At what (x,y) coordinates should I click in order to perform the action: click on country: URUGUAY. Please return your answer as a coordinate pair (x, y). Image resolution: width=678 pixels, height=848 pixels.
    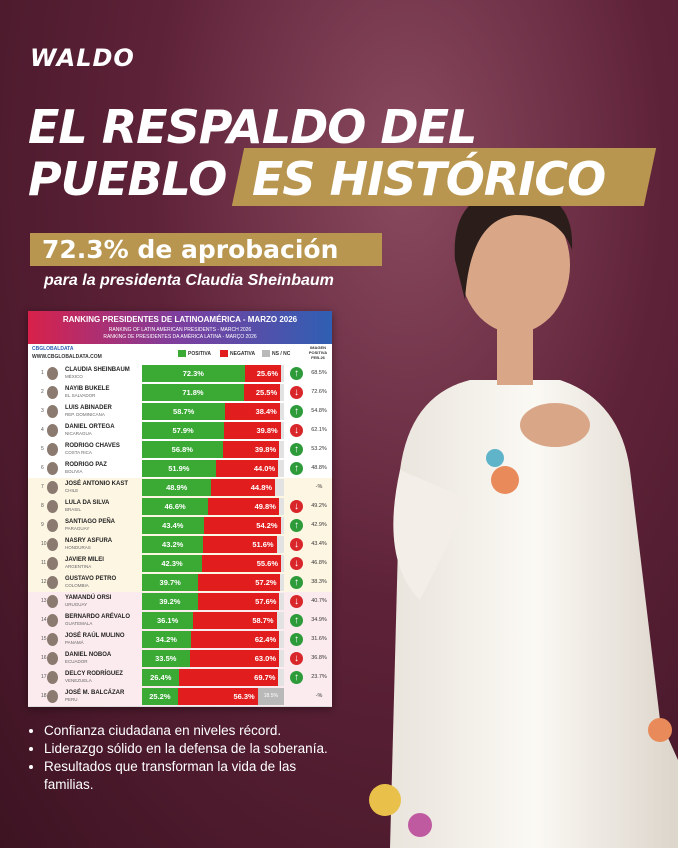
    Looking at the image, I should click on (76, 604).